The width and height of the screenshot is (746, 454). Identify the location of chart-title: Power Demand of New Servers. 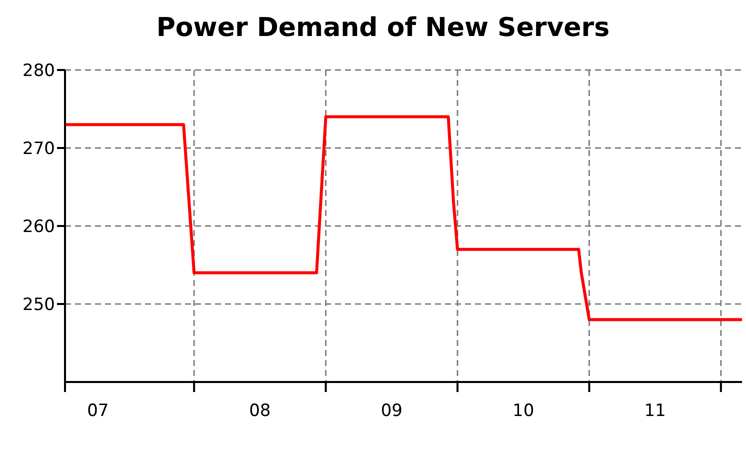
(383, 28).